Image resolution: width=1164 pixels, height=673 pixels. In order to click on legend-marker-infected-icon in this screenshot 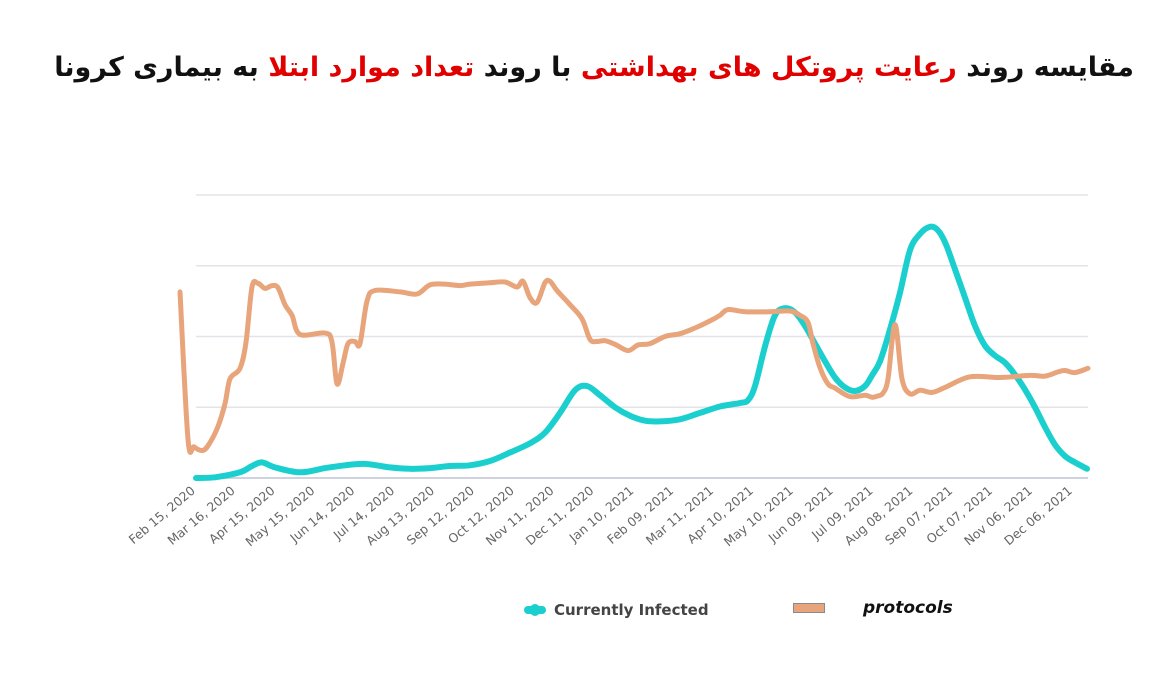, I will do `click(535, 610)`.